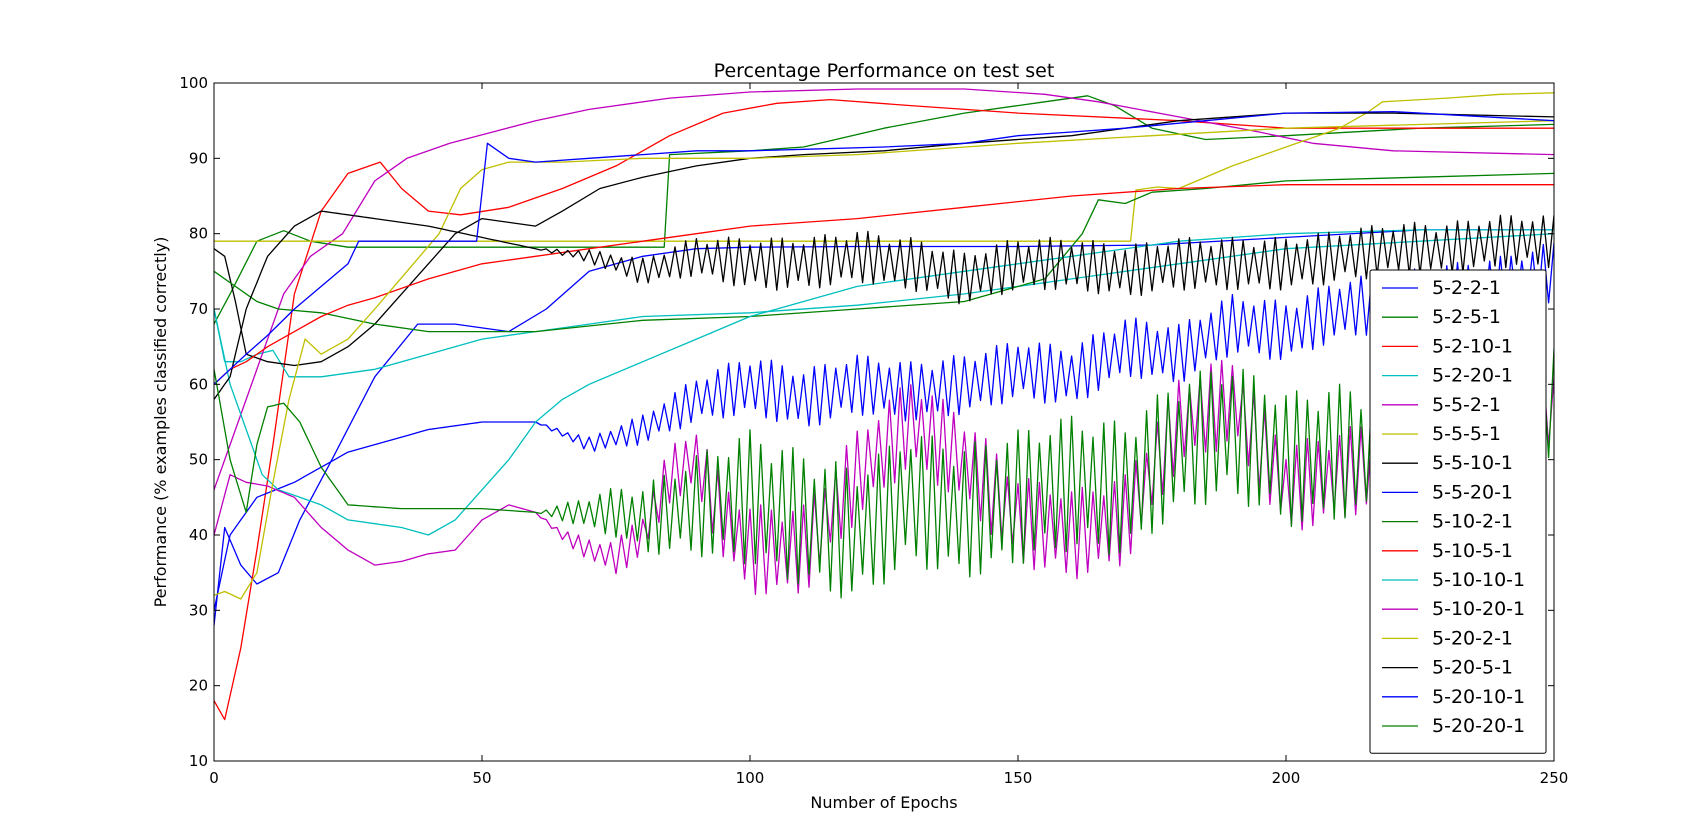 The image size is (1707, 837). What do you see at coordinates (481, 778) in the screenshot?
I see `x-tick-label: 50` at bounding box center [481, 778].